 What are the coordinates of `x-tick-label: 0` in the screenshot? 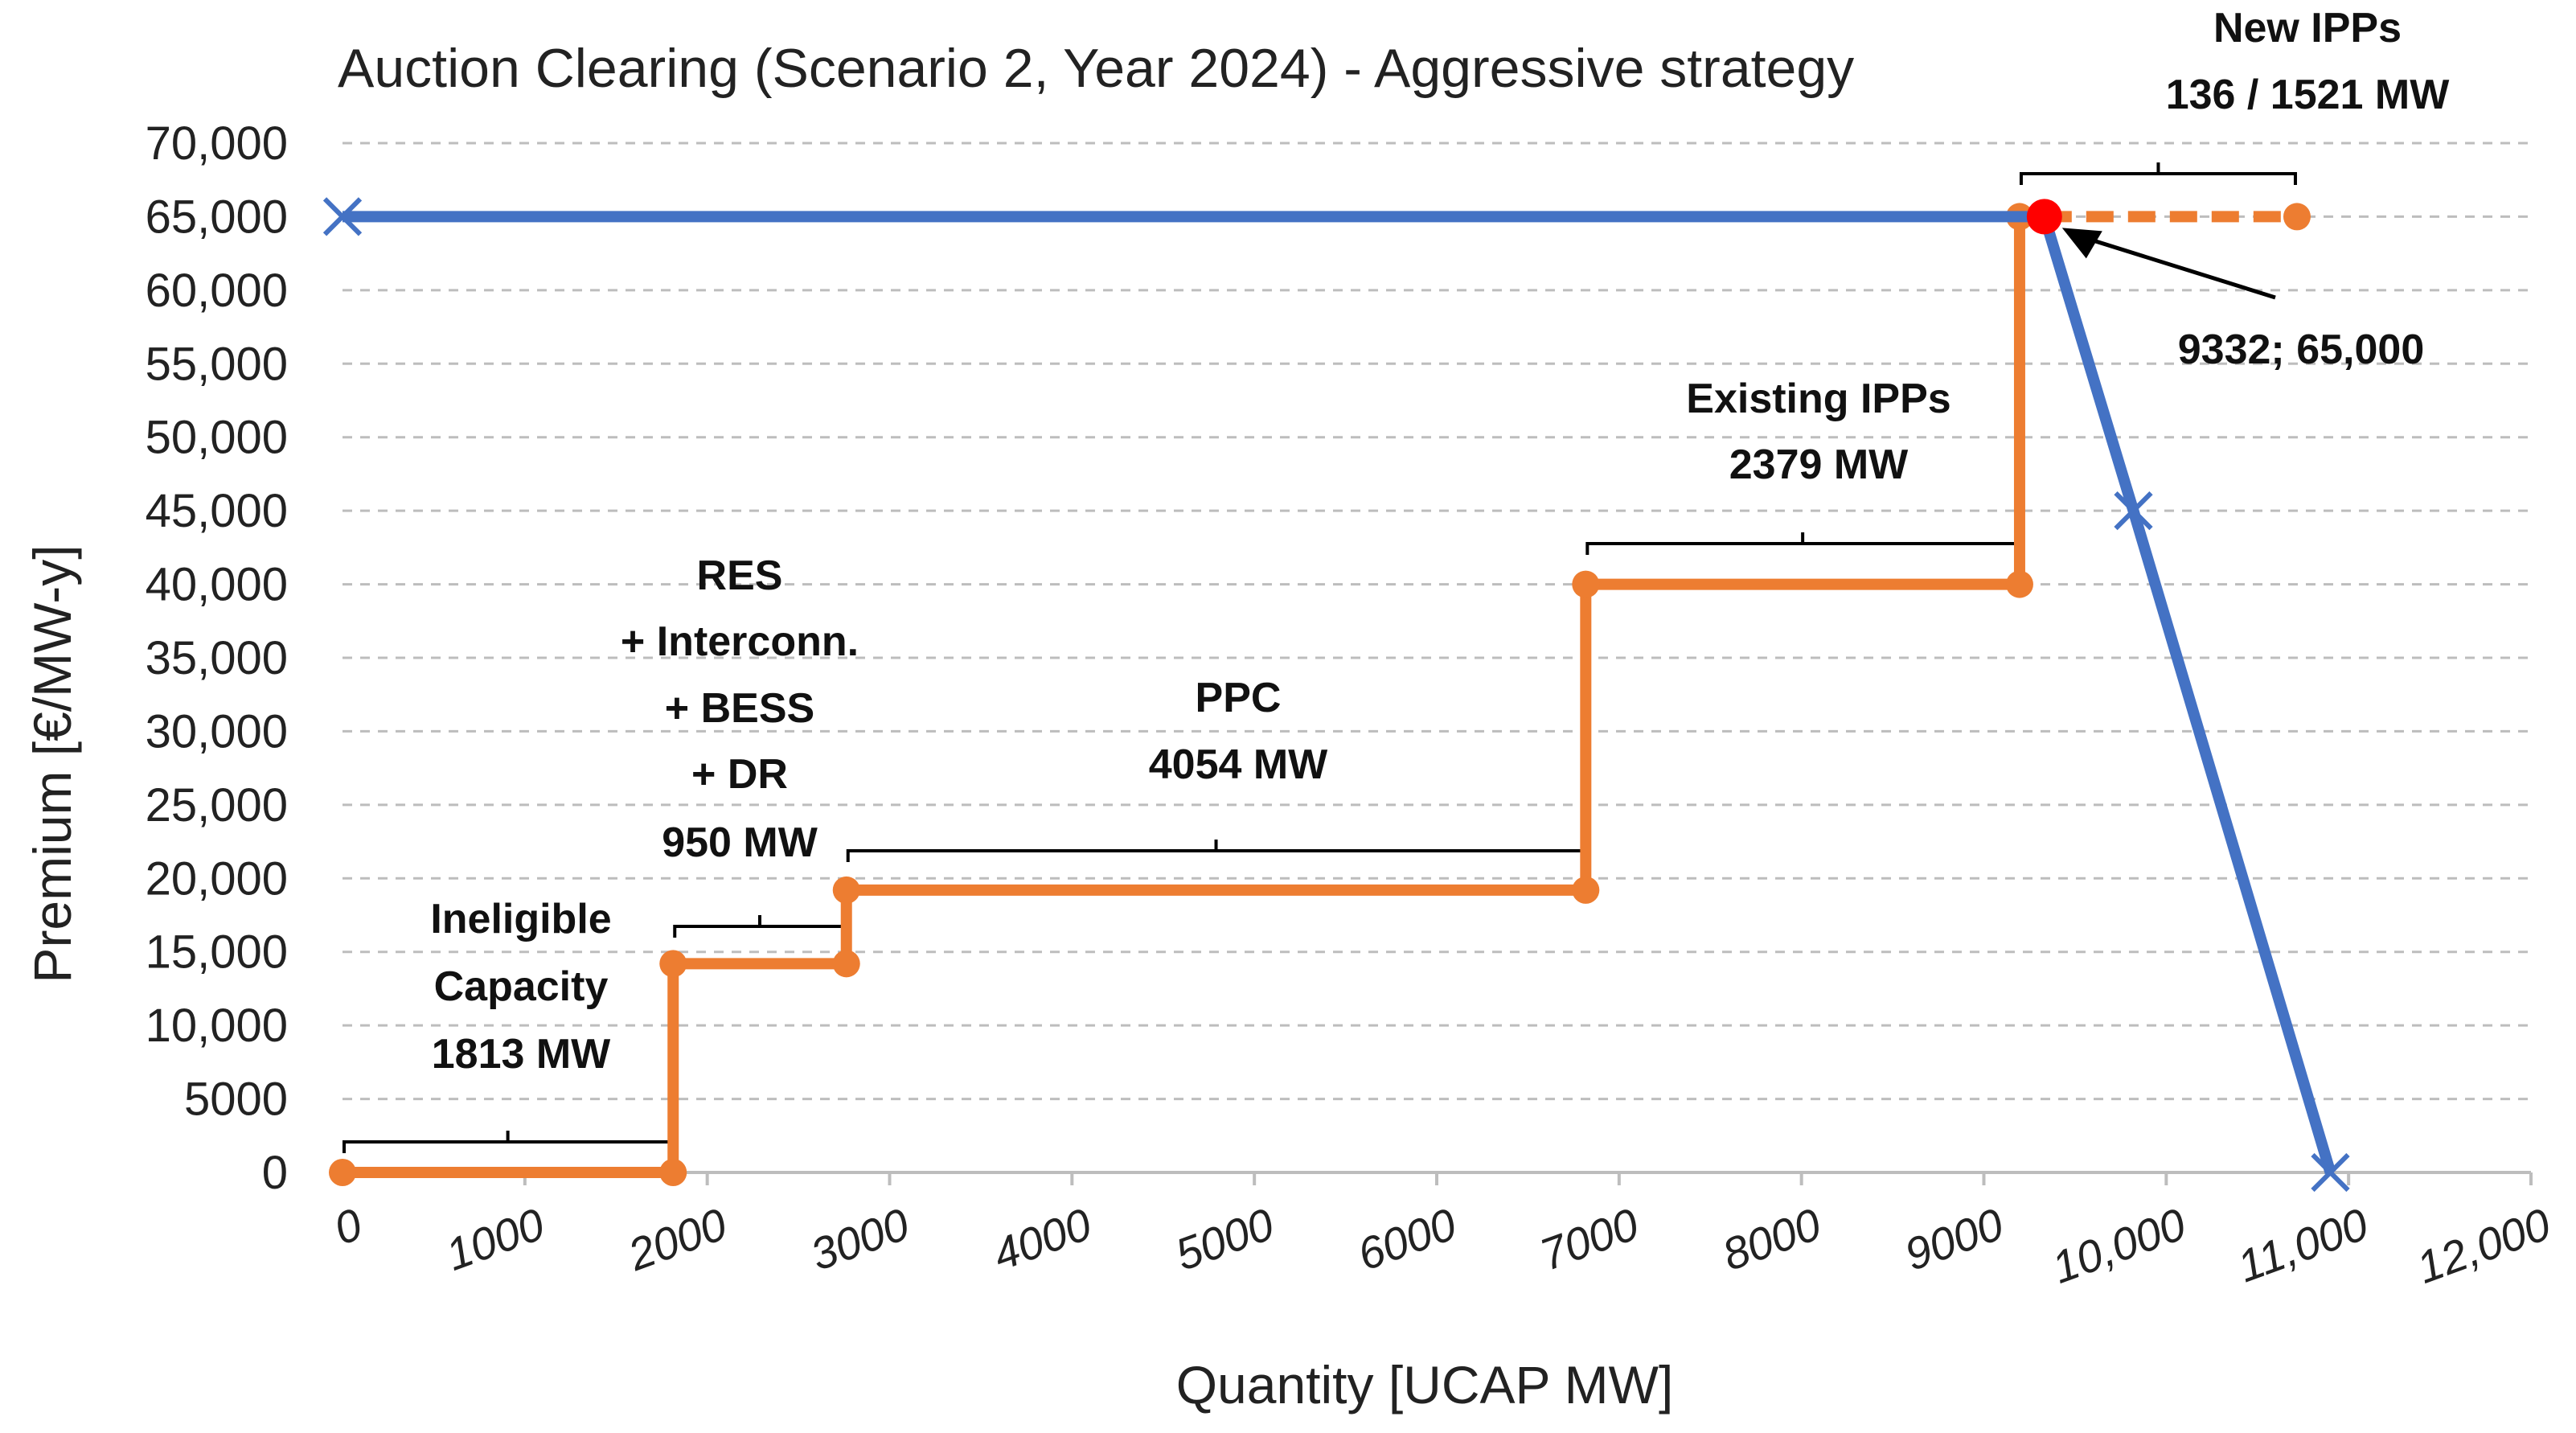 It's located at (347, 1226).